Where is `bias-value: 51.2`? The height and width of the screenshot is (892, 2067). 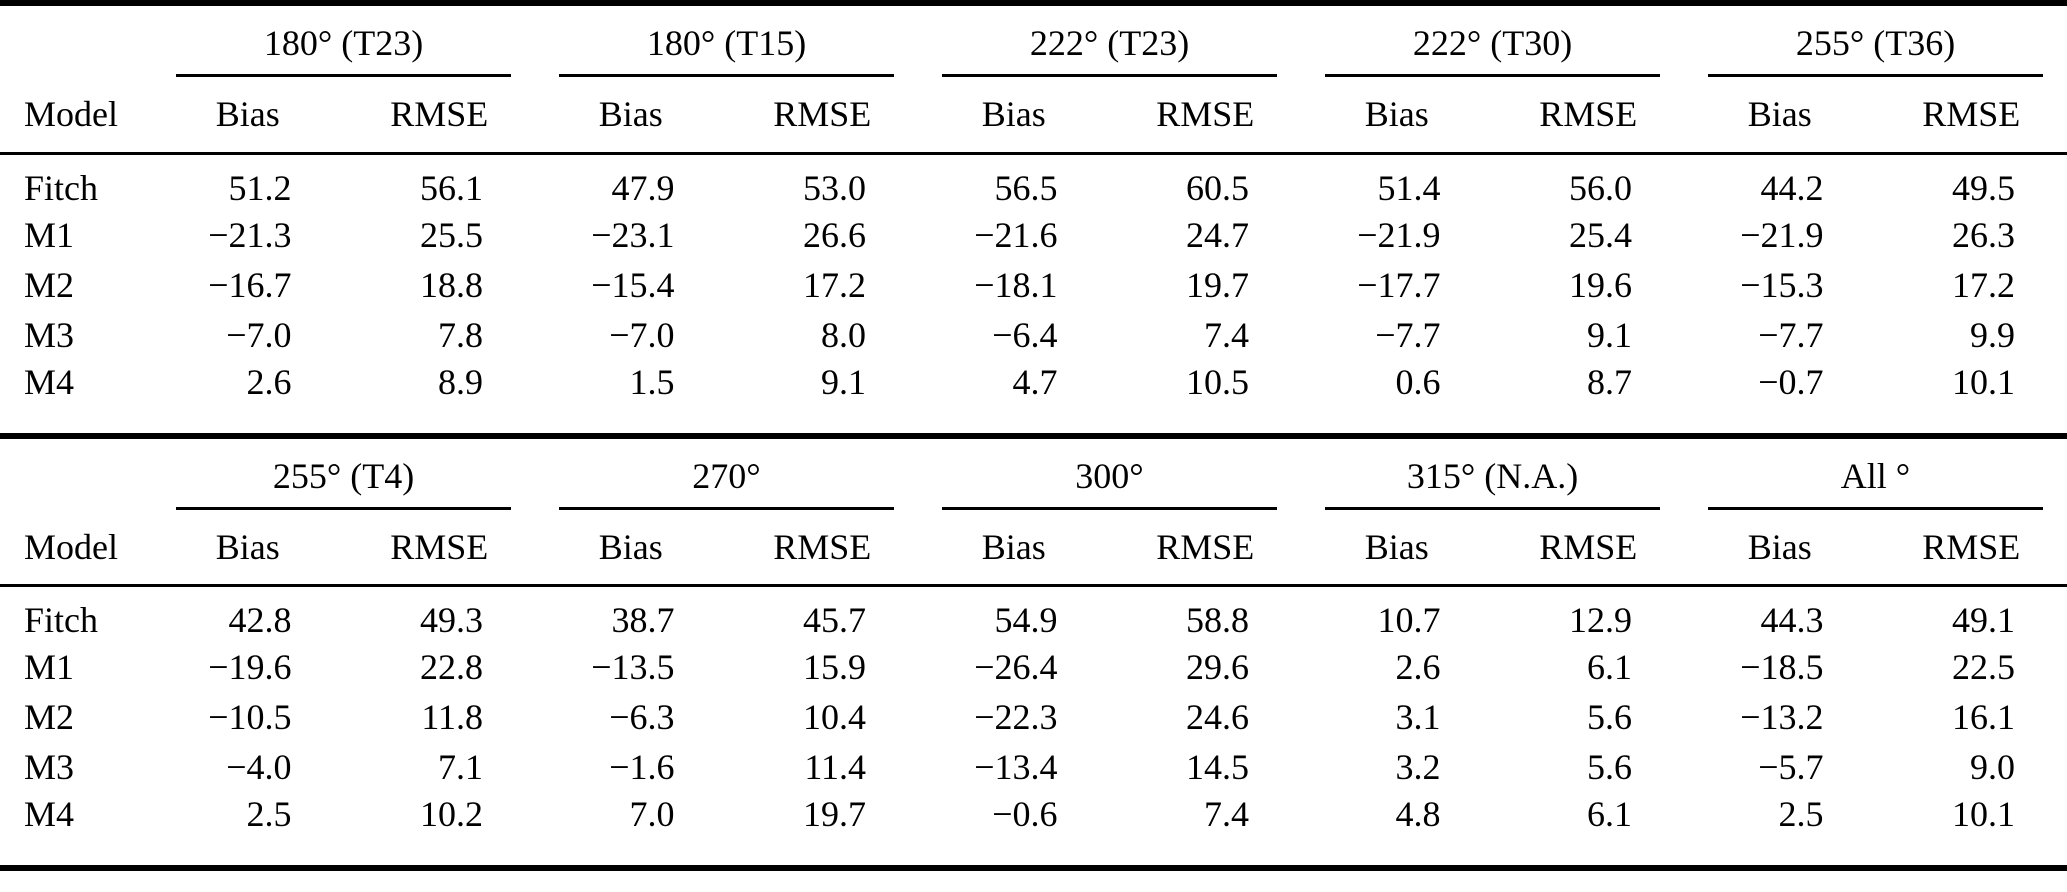
bias-value: 51.2 is located at coordinates (260, 187).